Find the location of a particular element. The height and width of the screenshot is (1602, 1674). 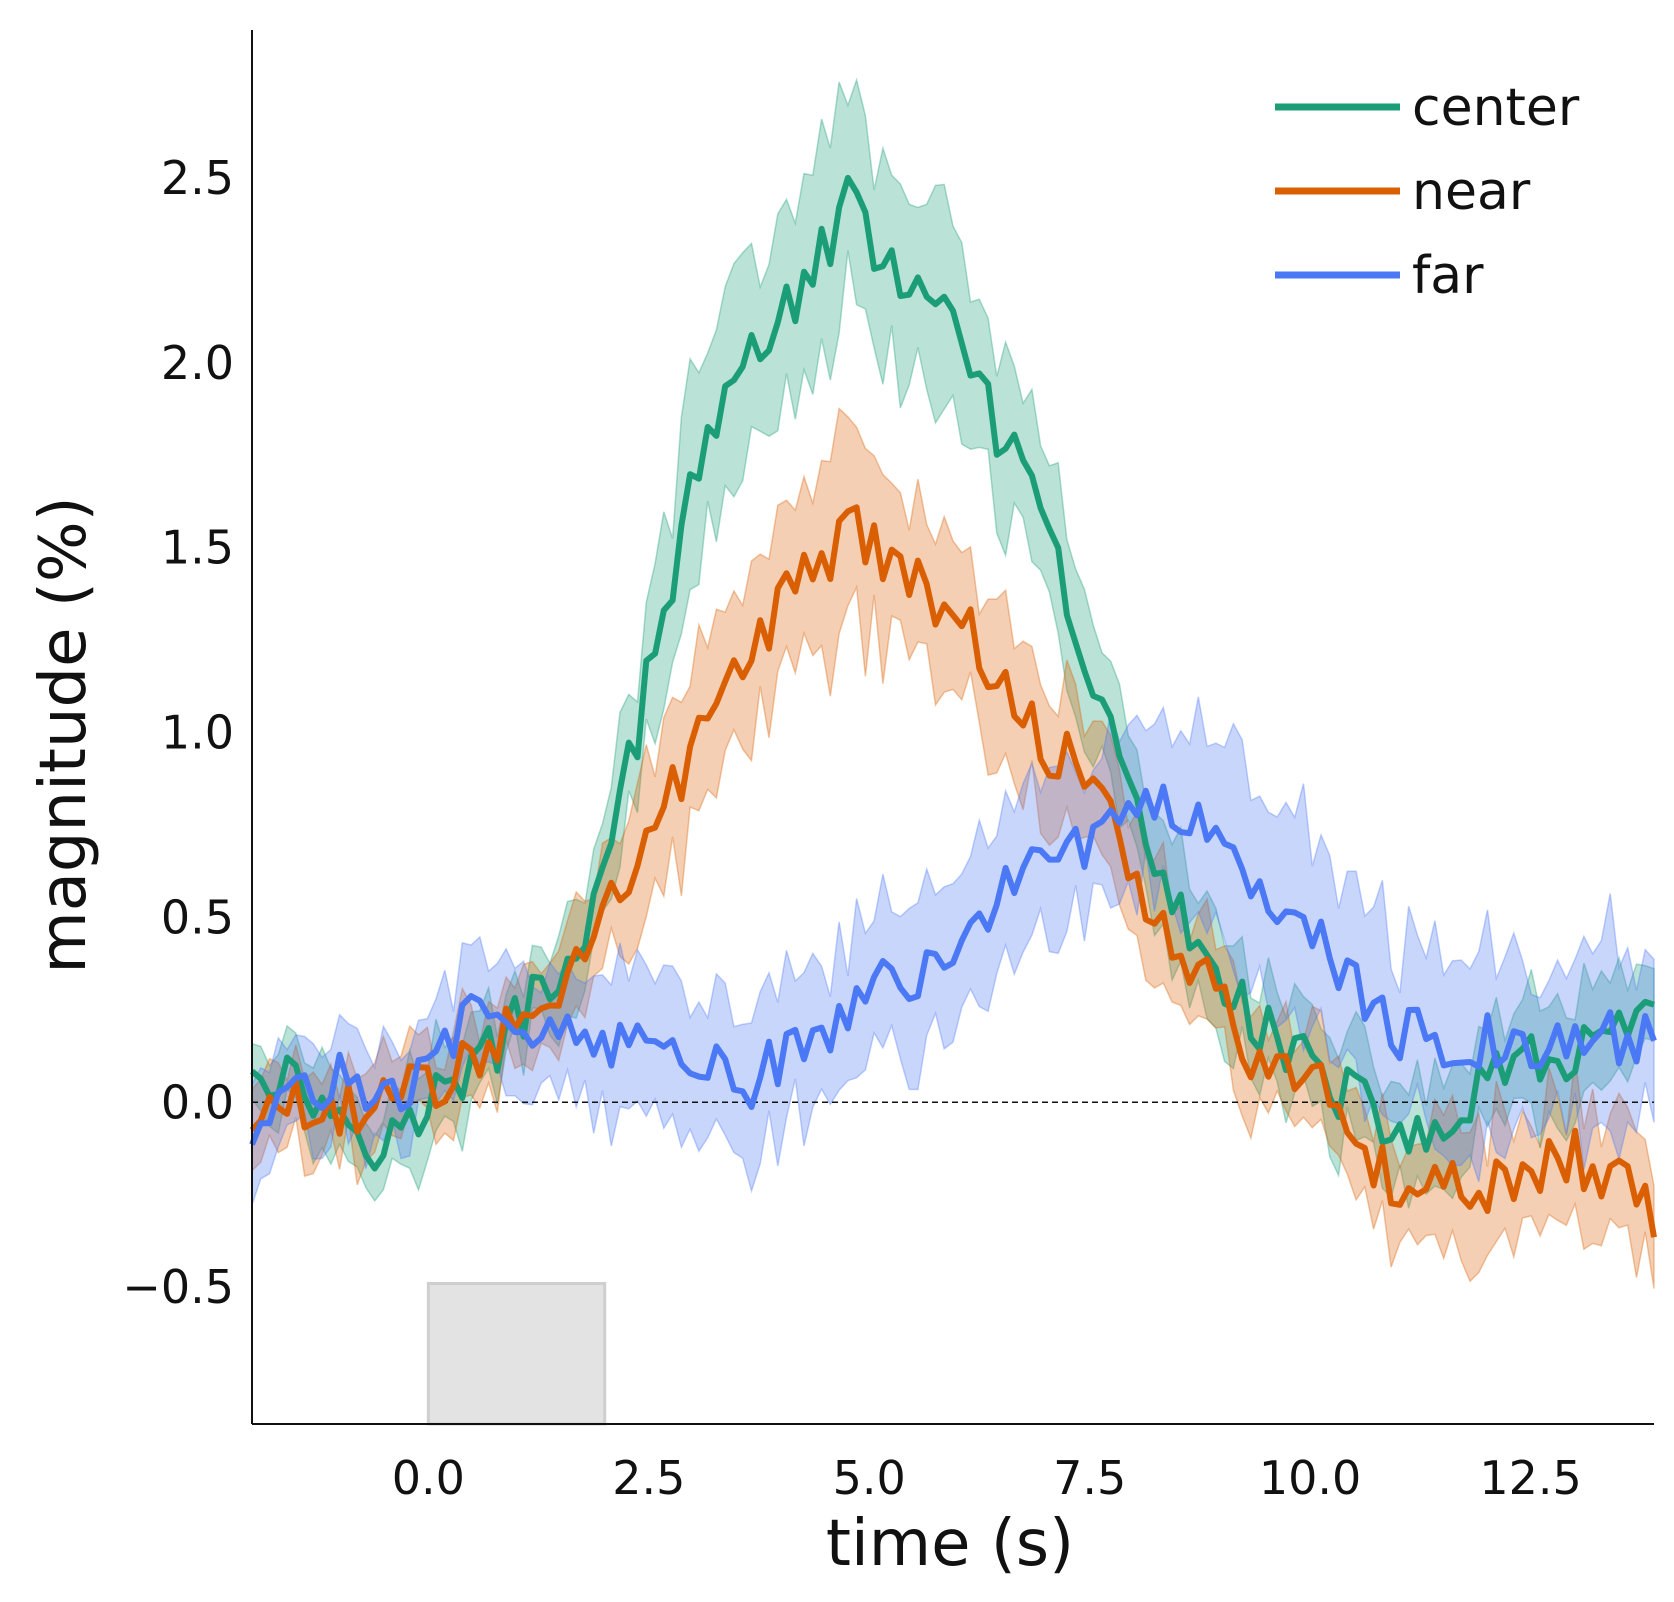

legend: center near far is located at coordinates (1427, 192).